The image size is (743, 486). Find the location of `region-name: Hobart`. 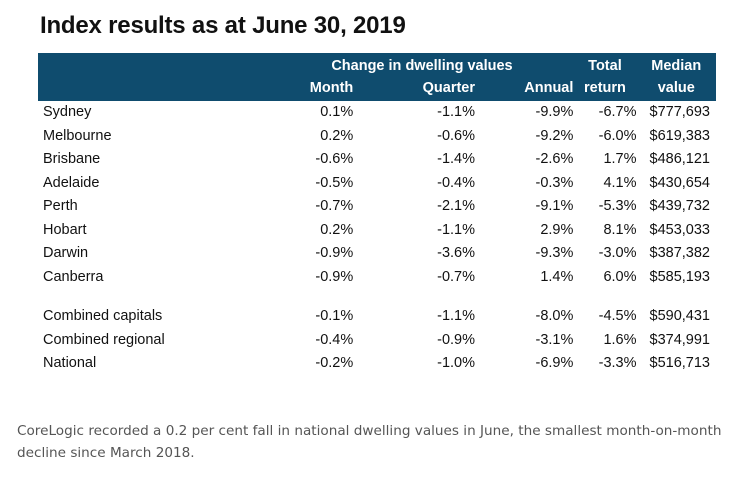

region-name: Hobart is located at coordinates (65, 229).